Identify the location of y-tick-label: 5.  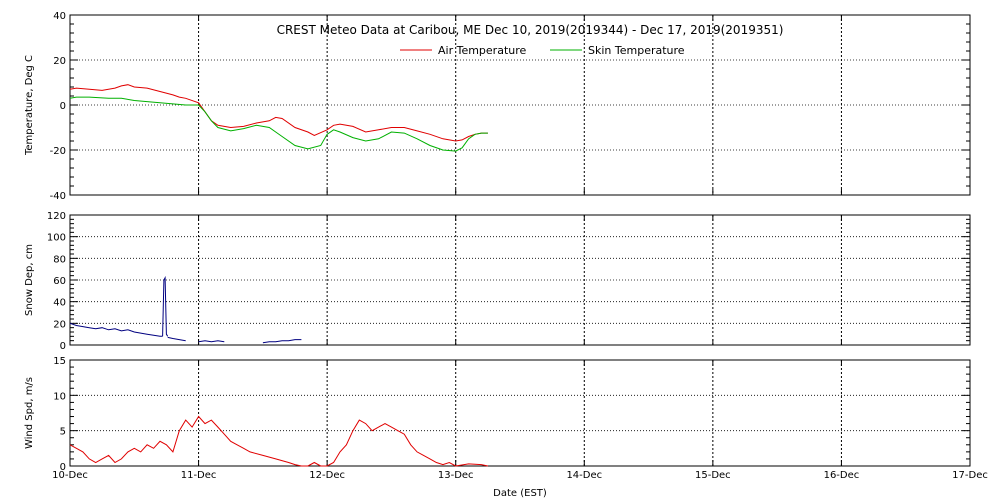
(63, 432).